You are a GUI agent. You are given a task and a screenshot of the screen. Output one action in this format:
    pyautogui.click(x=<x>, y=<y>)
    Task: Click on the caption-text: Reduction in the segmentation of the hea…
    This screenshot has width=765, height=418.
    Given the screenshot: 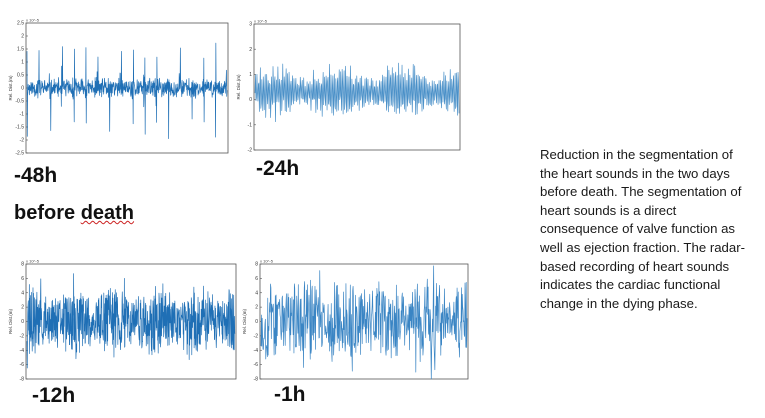 What is the action you would take?
    pyautogui.click(x=642, y=229)
    